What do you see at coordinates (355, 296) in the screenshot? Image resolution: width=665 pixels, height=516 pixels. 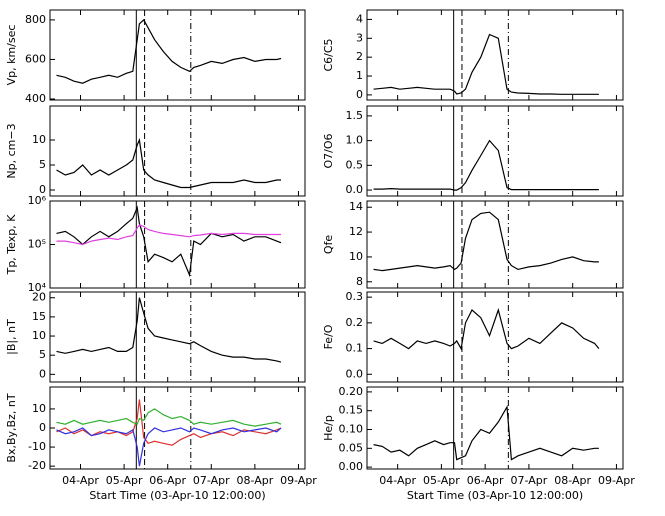 I see `y-tick-label: 0.3` at bounding box center [355, 296].